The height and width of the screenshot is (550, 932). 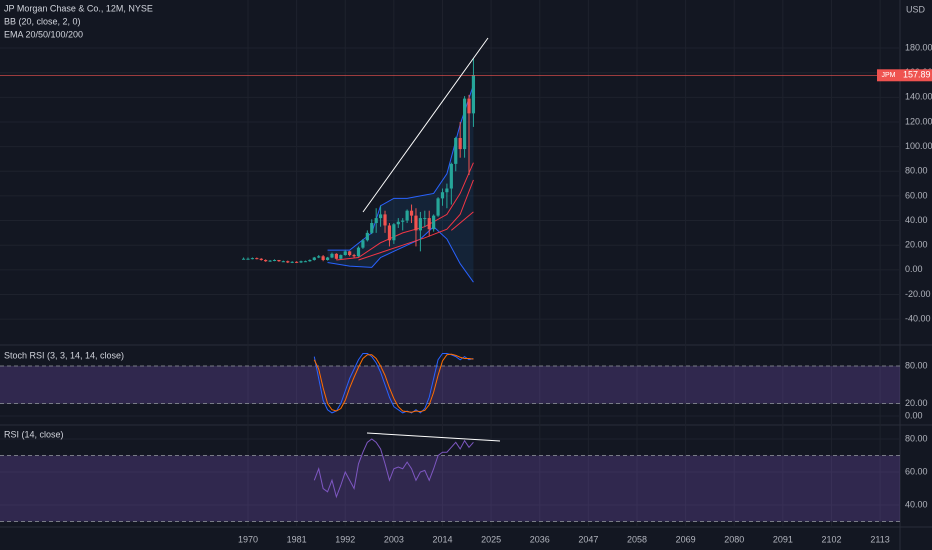 I want to click on x-tick-label: 1992, so click(x=345, y=539).